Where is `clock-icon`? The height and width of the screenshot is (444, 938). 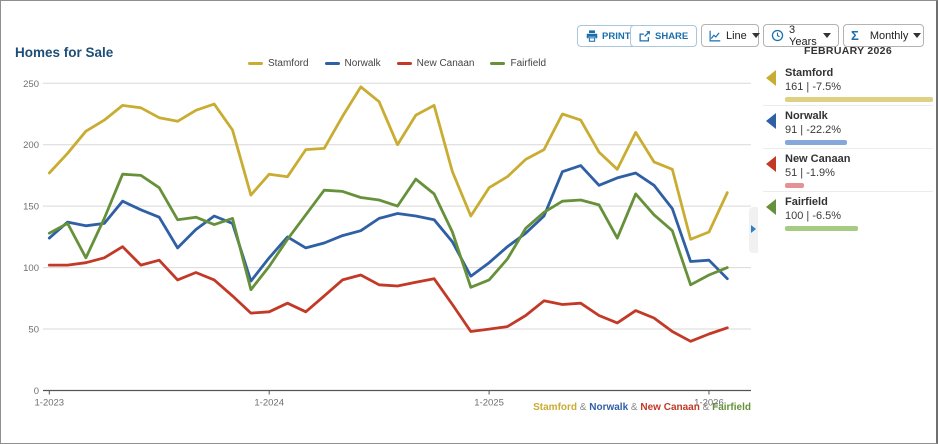 clock-icon is located at coordinates (777, 35).